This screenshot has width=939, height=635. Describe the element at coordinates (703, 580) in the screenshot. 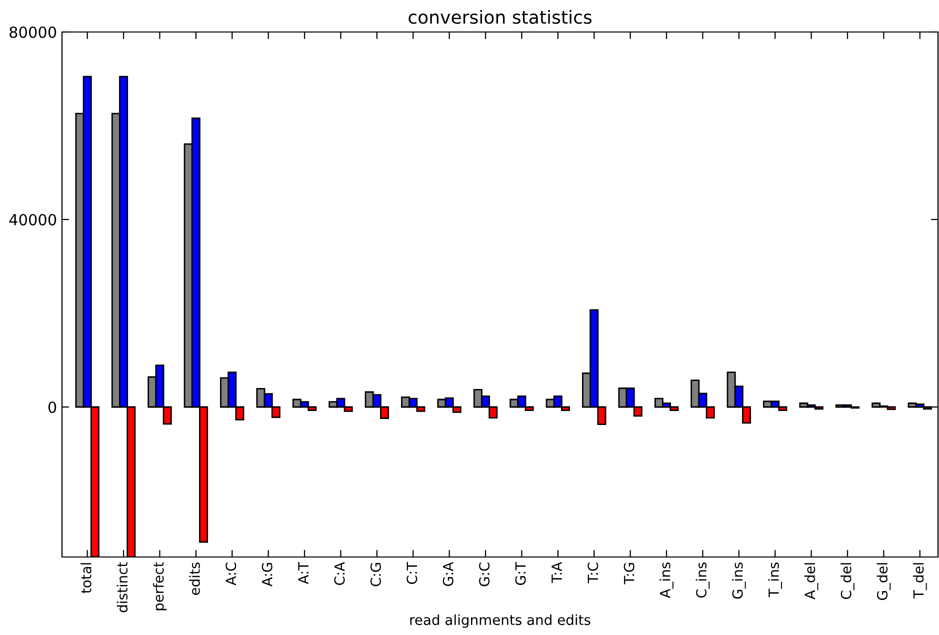

I see `x-tick-label: C_ins` at that location.